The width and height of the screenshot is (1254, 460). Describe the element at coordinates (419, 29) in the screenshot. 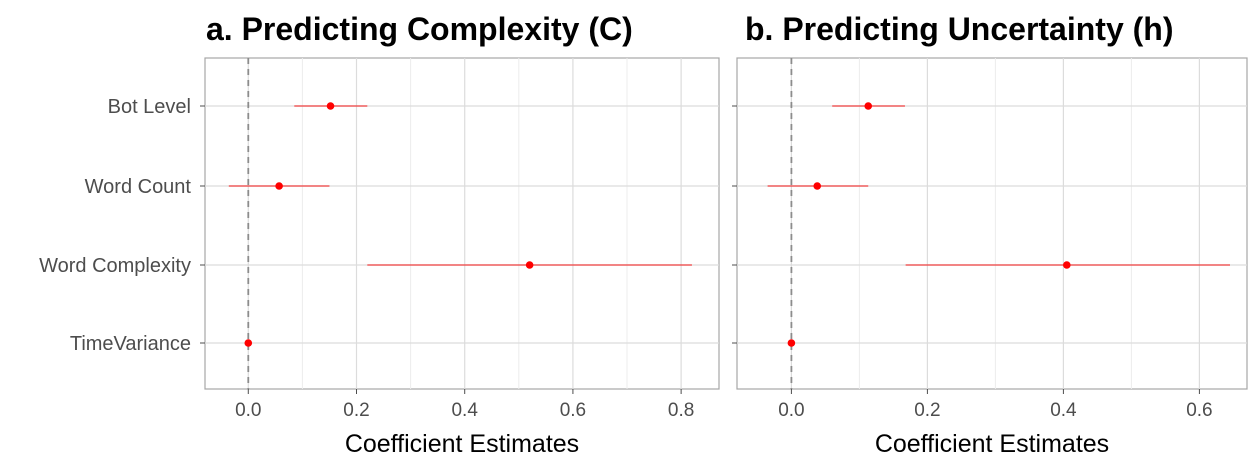

I see `panel-a-title: a. Predicting Complexity (C)` at that location.